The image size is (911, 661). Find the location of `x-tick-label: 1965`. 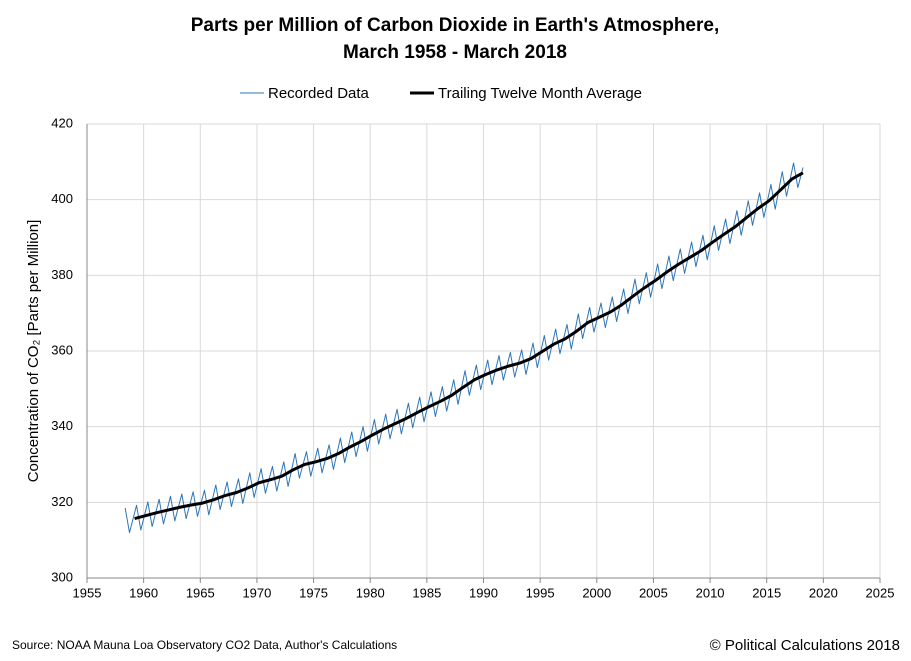

x-tick-label: 1965 is located at coordinates (200, 592).